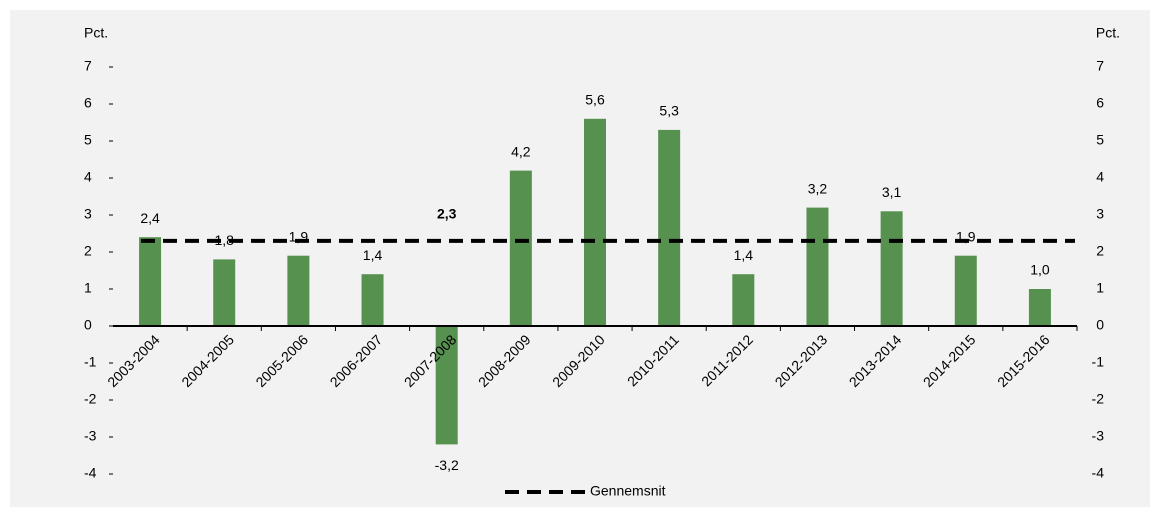 The width and height of the screenshot is (1161, 517). What do you see at coordinates (90, 436) in the screenshot?
I see `y-tick-label: -3` at bounding box center [90, 436].